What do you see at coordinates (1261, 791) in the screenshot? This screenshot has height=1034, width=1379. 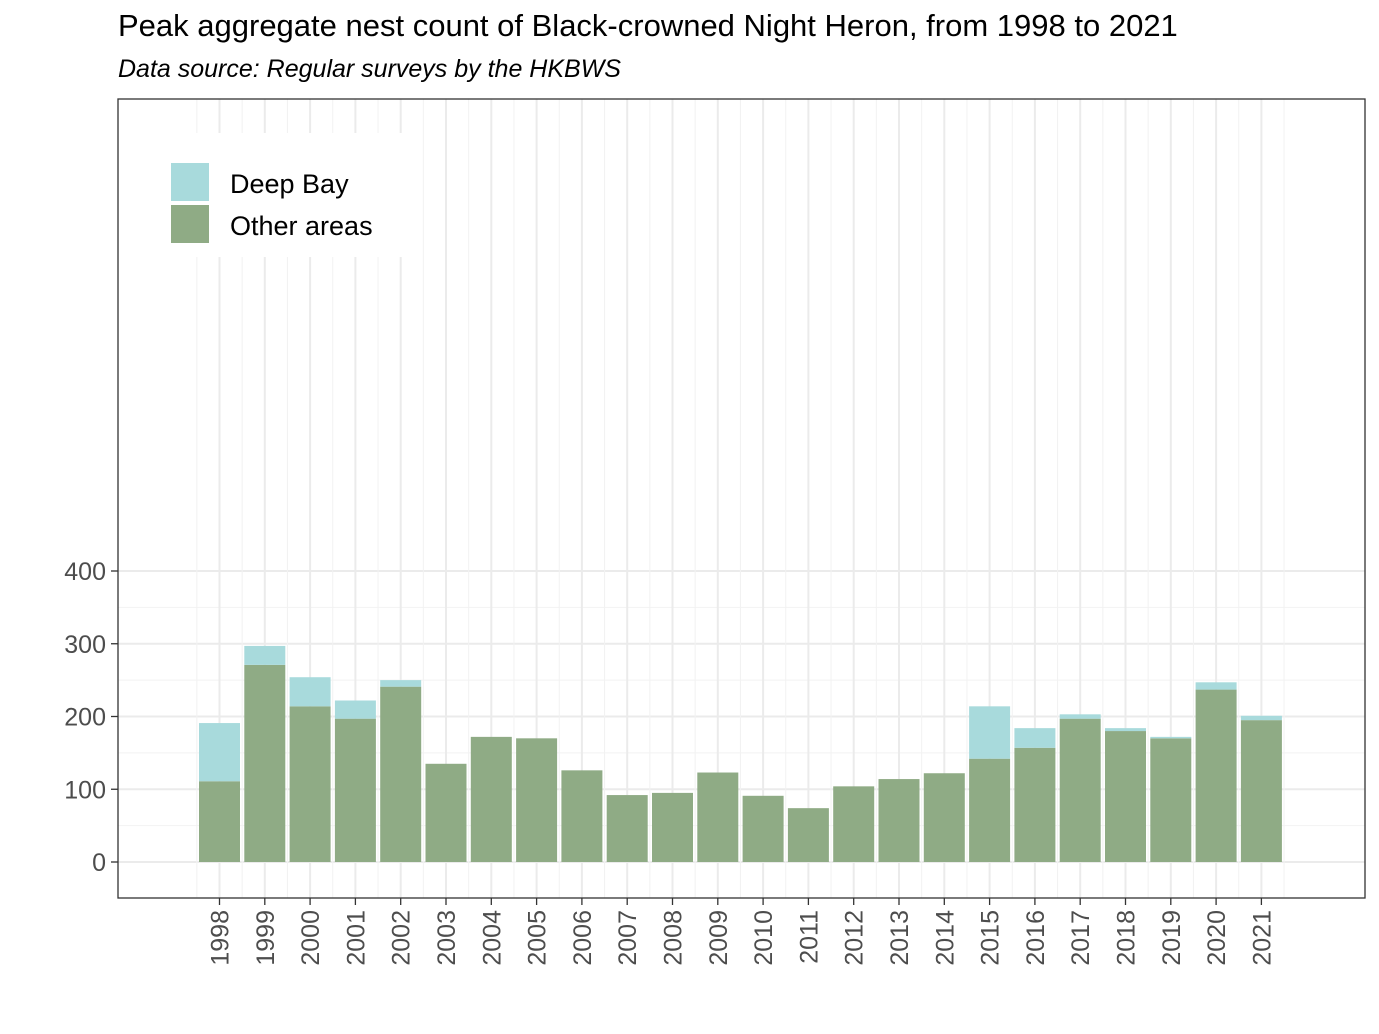 I see `bar-other-areas-2021` at bounding box center [1261, 791].